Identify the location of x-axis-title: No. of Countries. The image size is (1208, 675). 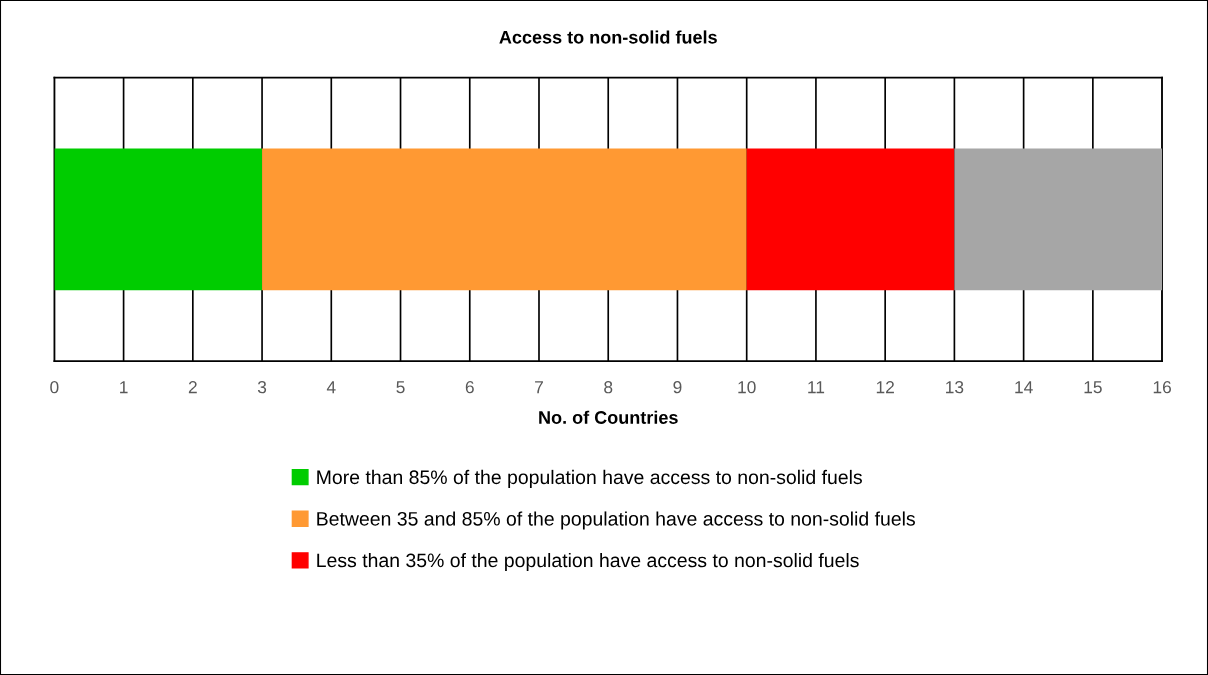
(608, 417).